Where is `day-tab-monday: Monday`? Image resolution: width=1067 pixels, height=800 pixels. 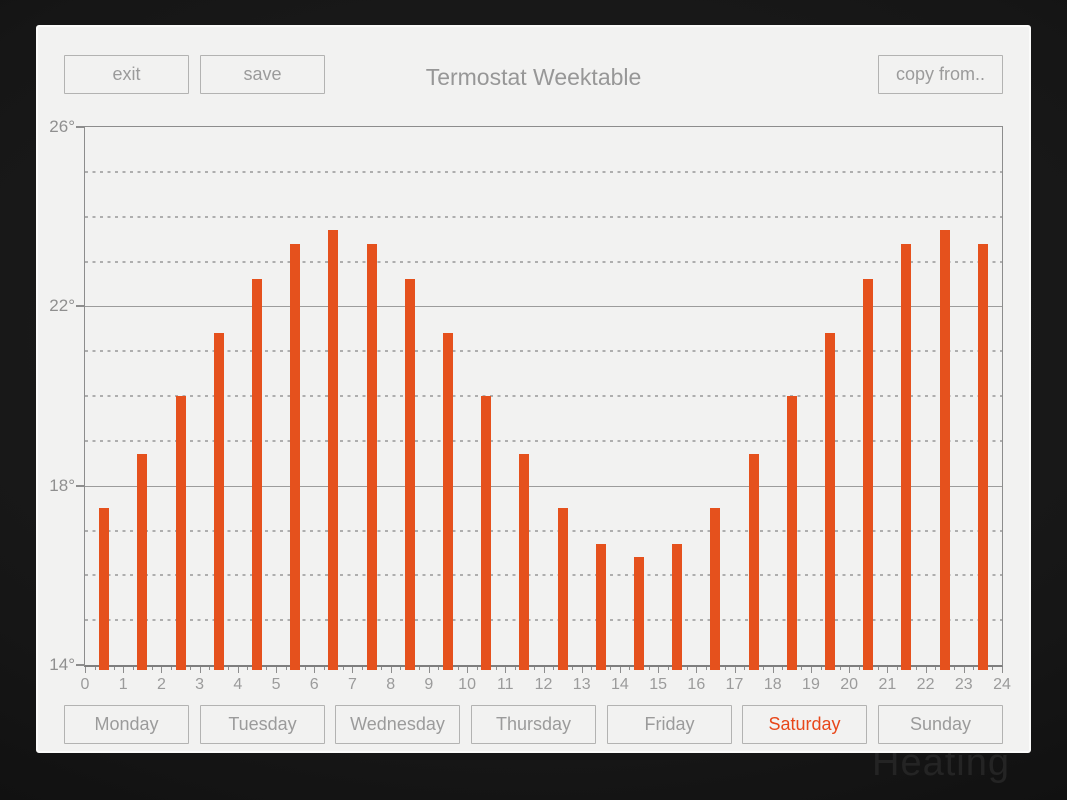 day-tab-monday: Monday is located at coordinates (126, 724).